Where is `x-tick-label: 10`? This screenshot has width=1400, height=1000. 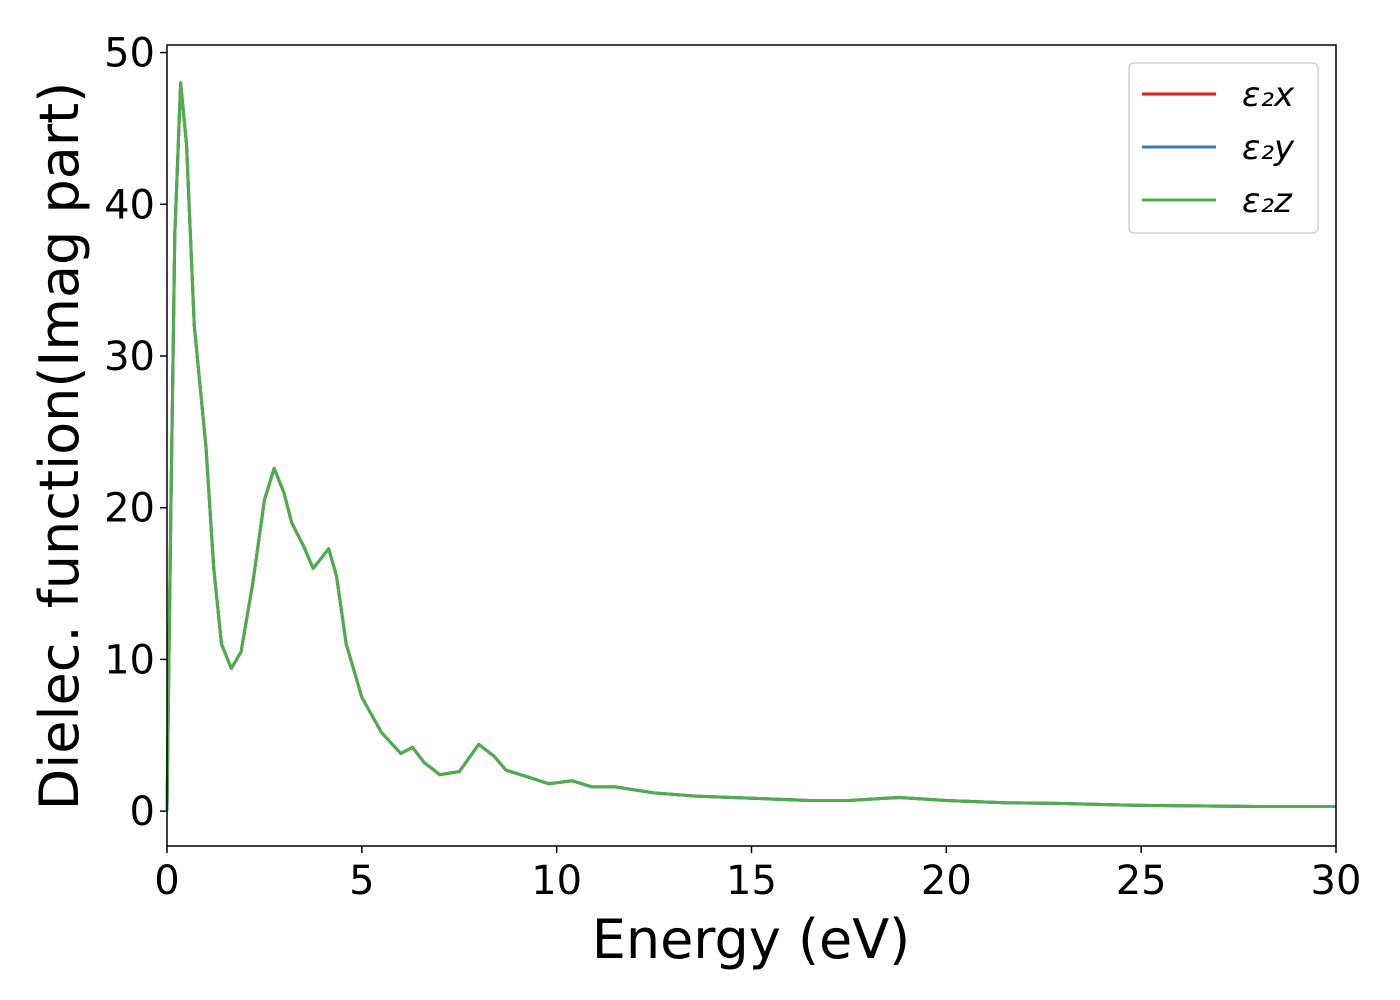
x-tick-label: 10 is located at coordinates (556, 881).